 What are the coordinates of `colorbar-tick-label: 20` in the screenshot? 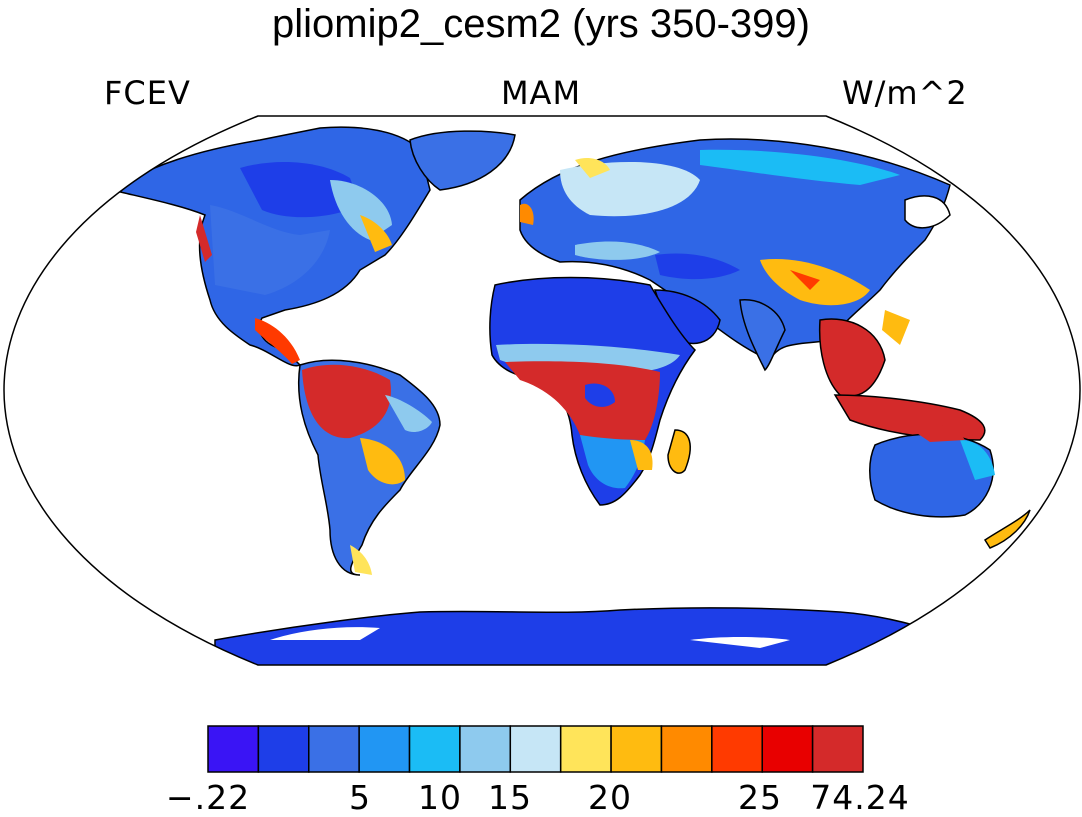 It's located at (610, 797).